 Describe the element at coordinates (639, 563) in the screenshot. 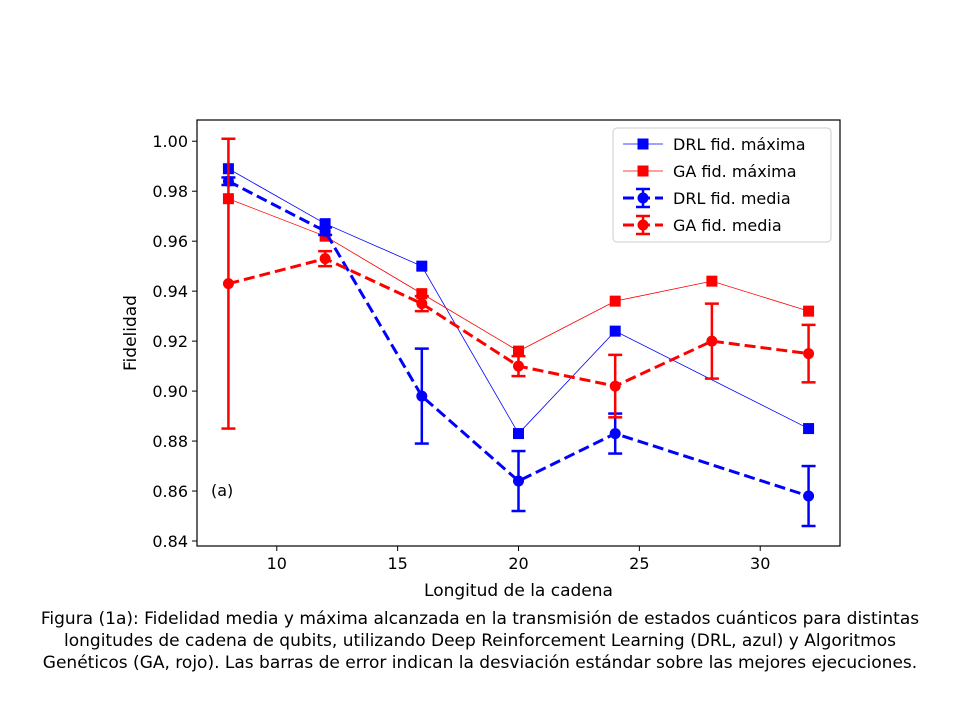

I see `x-tick-label: 25` at that location.